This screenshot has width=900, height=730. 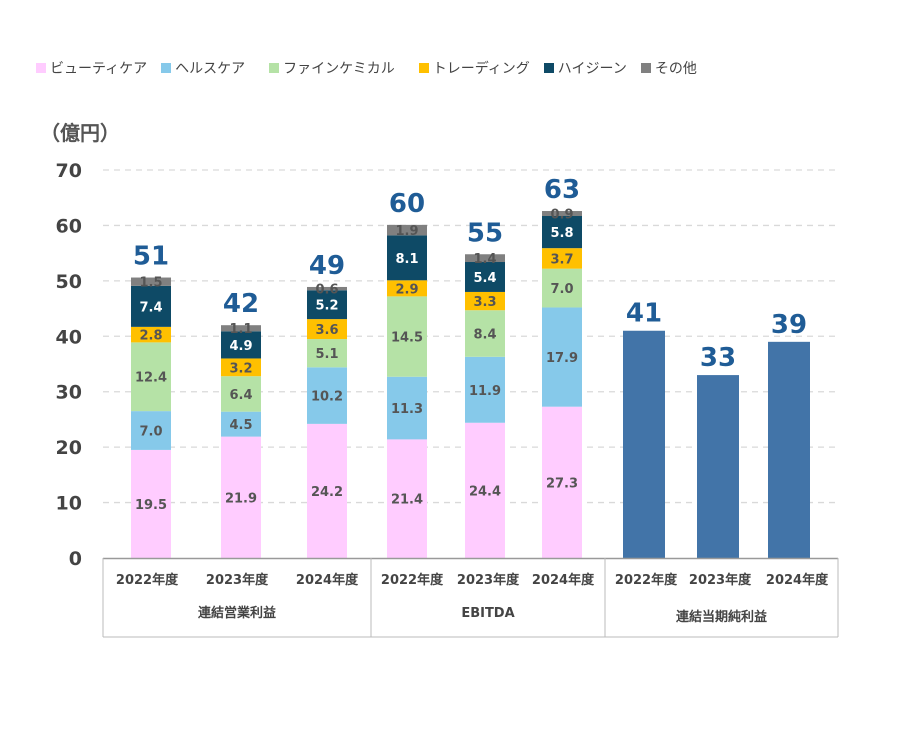 I want to click on data-label: 3.3, so click(x=484, y=302).